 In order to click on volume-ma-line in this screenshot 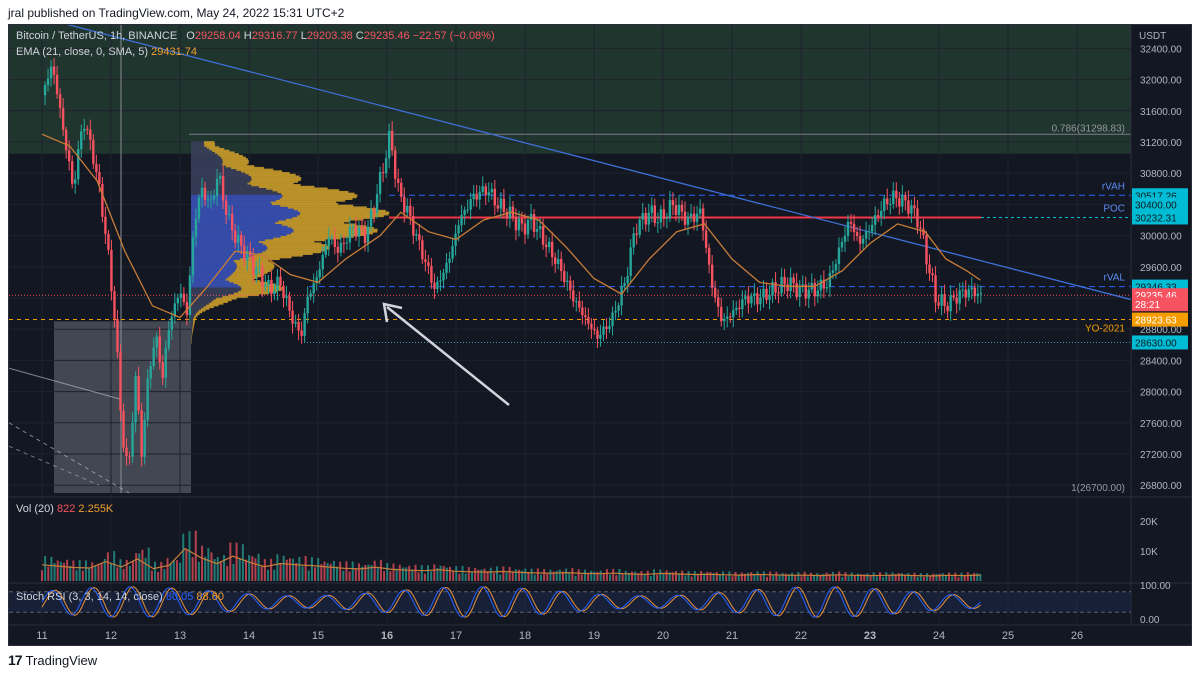, I will do `click(511, 562)`.